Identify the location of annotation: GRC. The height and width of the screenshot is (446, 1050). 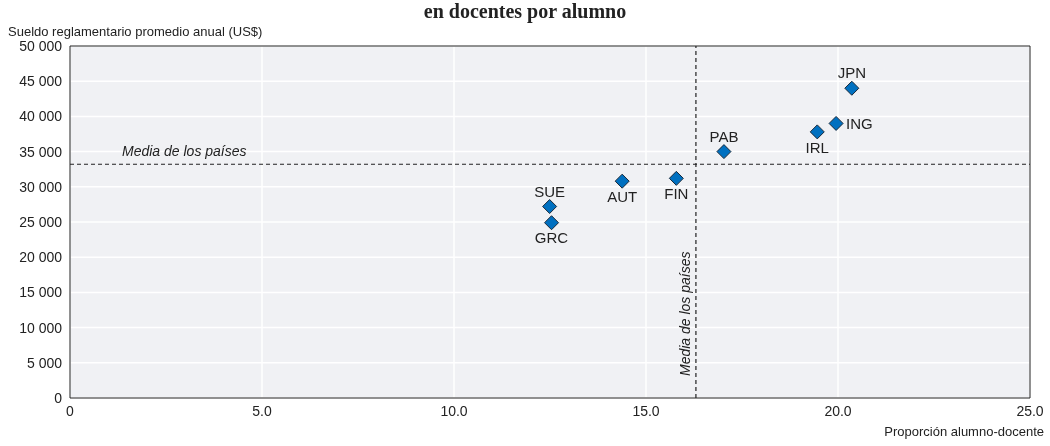
(551, 238).